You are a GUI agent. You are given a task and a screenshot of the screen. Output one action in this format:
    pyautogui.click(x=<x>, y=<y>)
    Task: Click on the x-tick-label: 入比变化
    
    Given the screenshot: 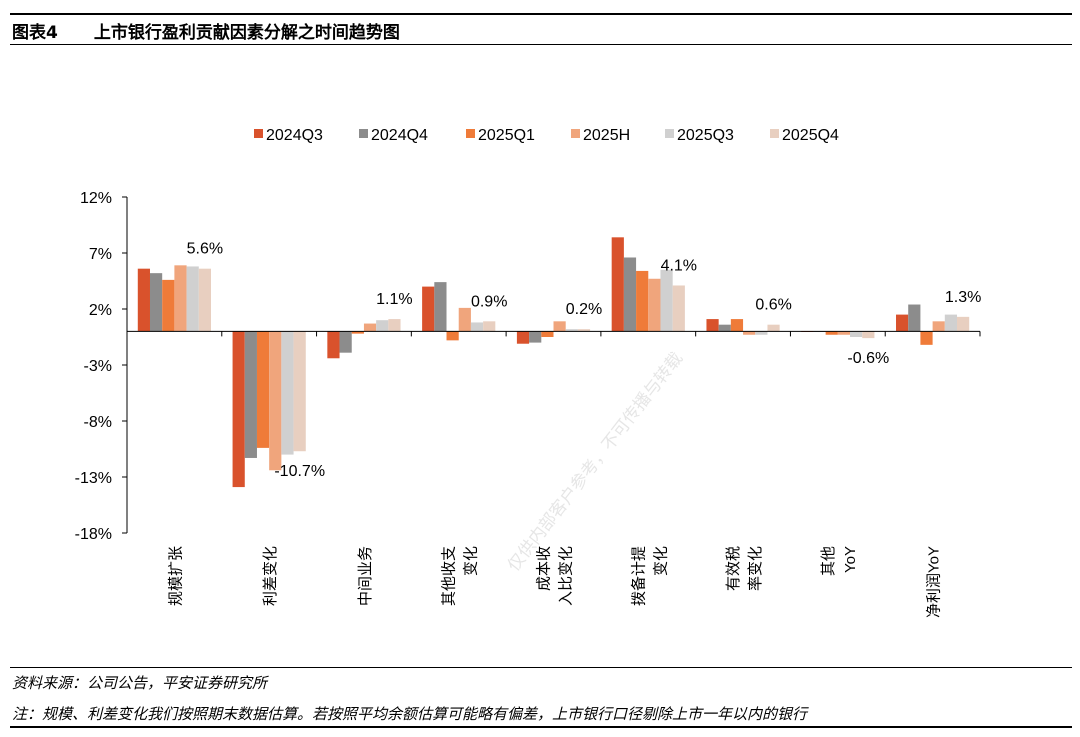 What is the action you would take?
    pyautogui.click(x=566, y=576)
    